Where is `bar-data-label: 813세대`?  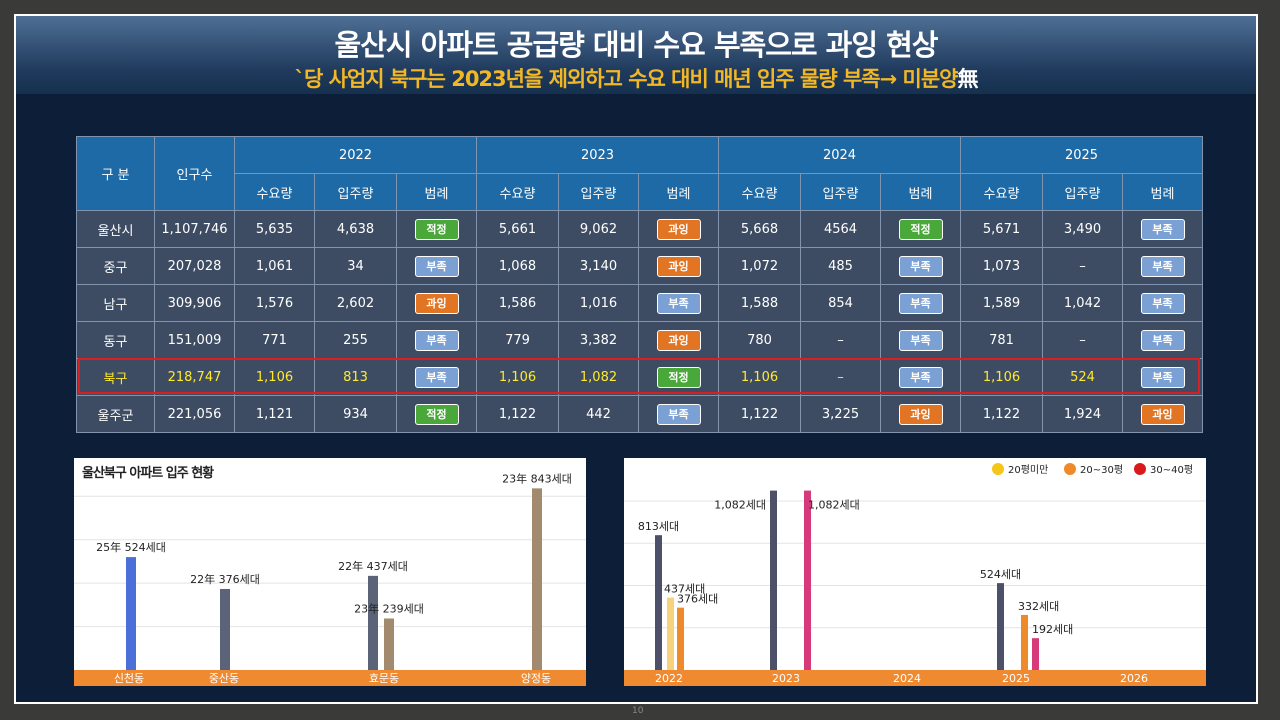
bar-data-label: 813세대 is located at coordinates (658, 526).